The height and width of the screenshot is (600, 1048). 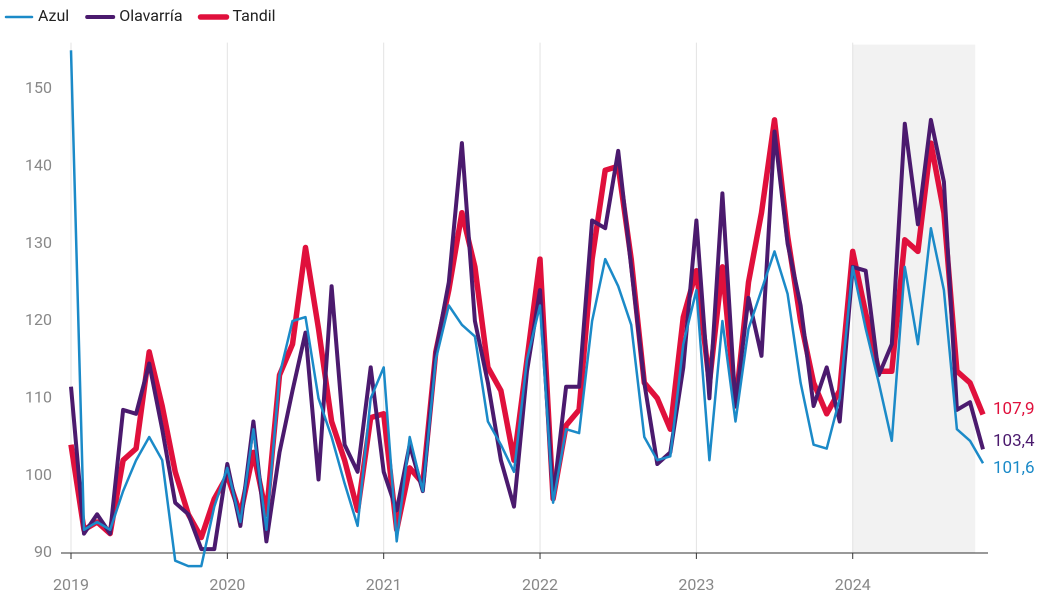 What do you see at coordinates (150, 15) in the screenshot?
I see `legend-label: Olavarría` at bounding box center [150, 15].